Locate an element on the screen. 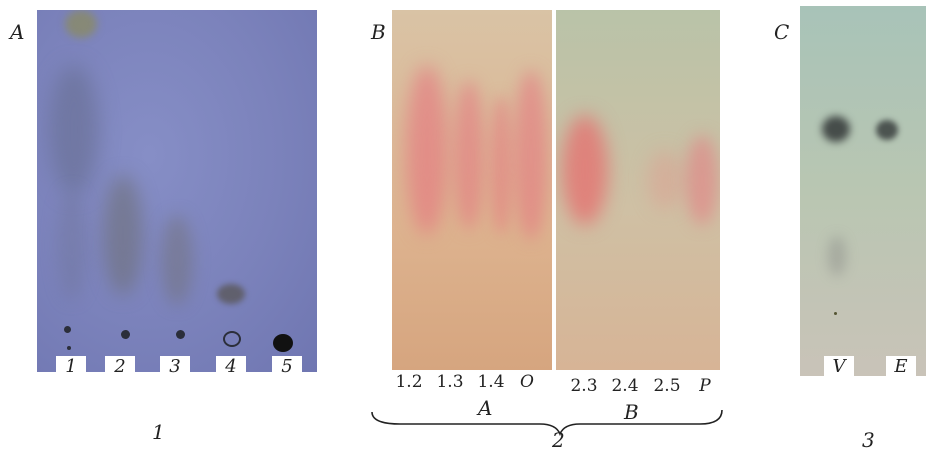  lane-label: 3 is located at coordinates (175, 367).